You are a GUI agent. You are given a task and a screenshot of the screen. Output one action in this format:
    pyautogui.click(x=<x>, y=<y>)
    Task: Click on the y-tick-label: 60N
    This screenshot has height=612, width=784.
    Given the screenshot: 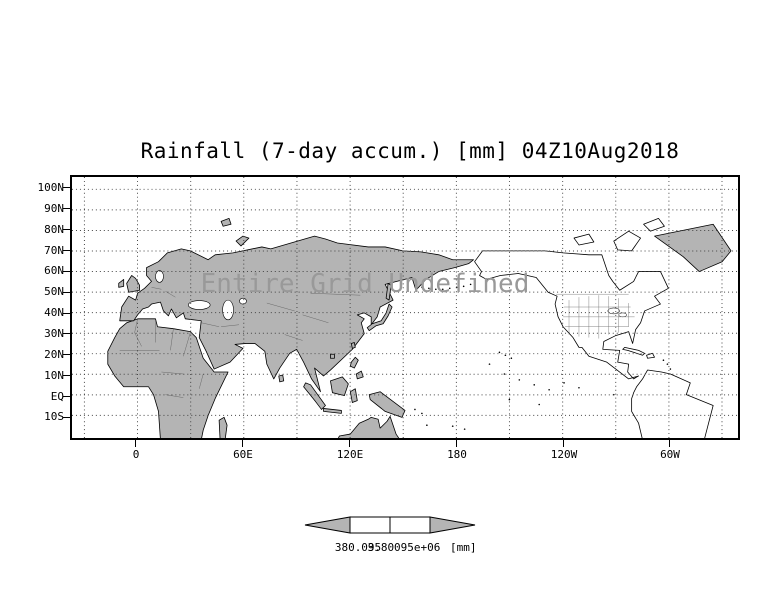 What is the action you would take?
    pyautogui.click(x=54, y=270)
    